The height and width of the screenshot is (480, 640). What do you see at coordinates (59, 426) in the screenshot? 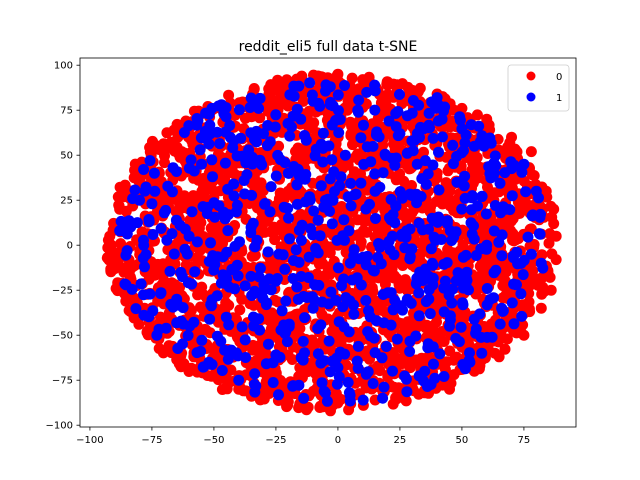
I see `y-tick-label: −100` at bounding box center [59, 426].